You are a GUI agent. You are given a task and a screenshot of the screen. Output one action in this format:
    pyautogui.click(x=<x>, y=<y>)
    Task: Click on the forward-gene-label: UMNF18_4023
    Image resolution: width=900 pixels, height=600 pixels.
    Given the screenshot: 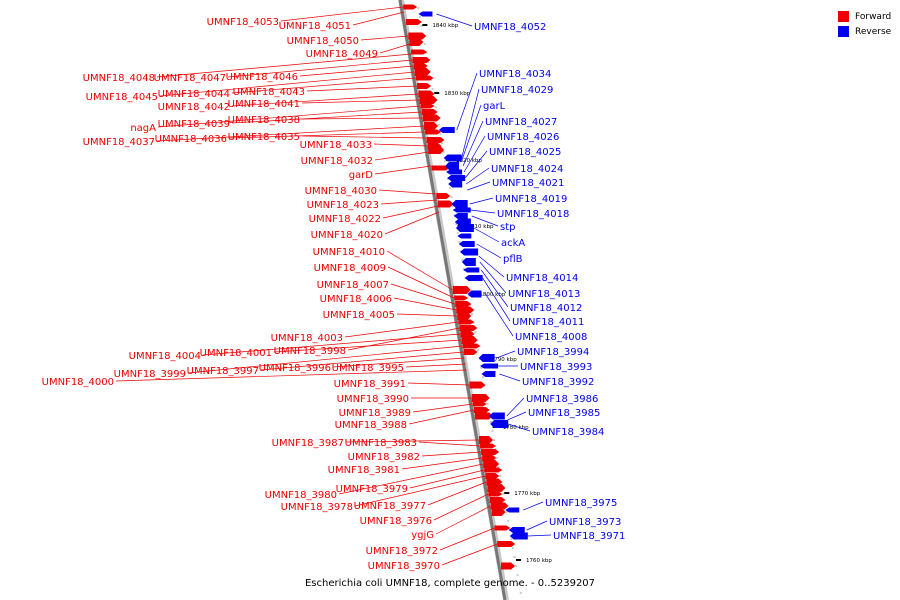 What is the action you would take?
    pyautogui.click(x=343, y=205)
    